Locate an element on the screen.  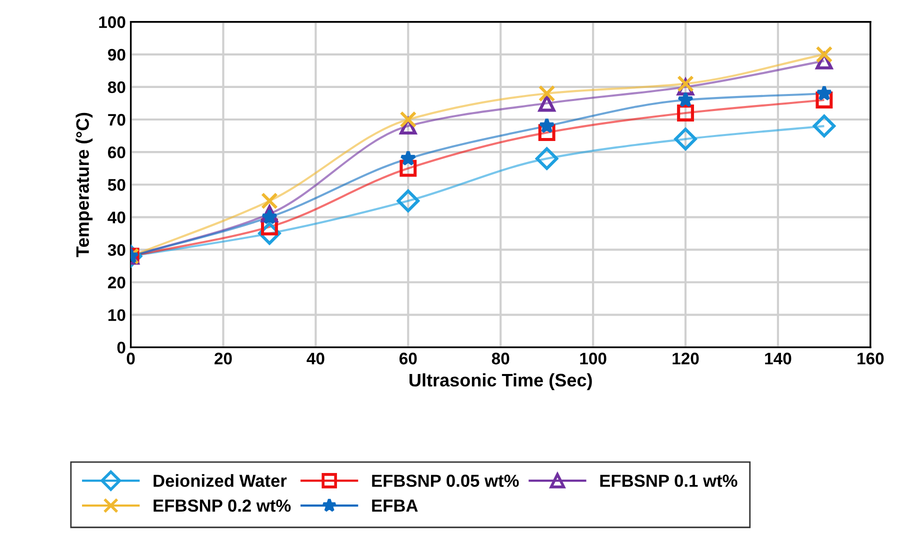
legend-label: EFBA is located at coordinates (395, 506).